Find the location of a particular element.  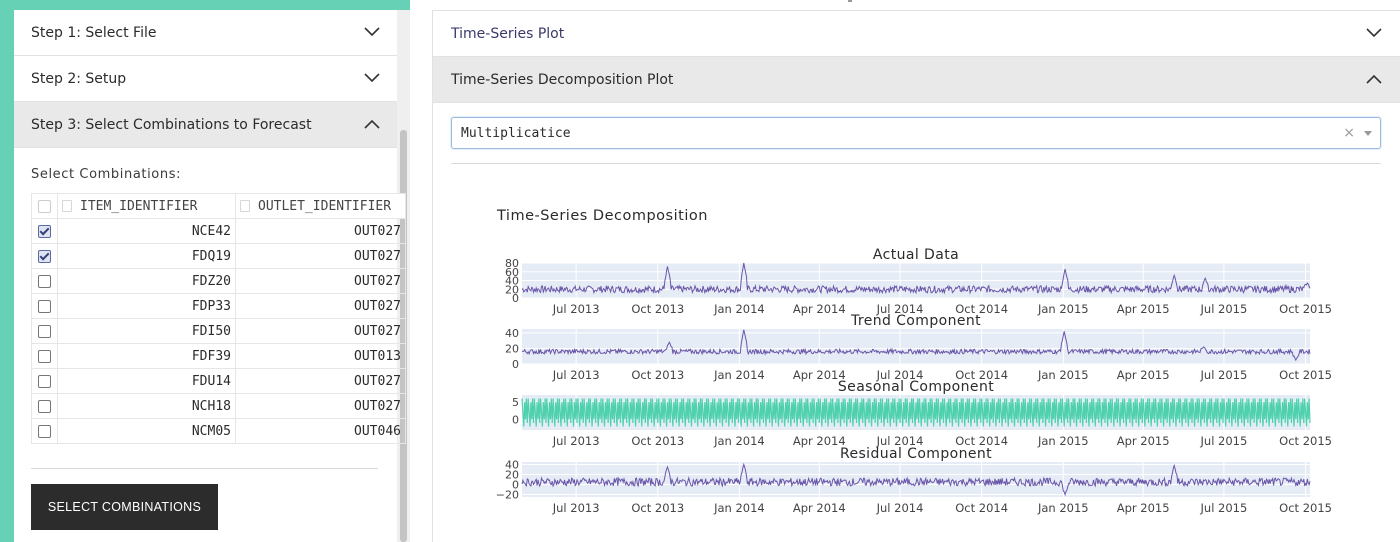

table-row: FDI50 OUT027 is located at coordinates (218, 331).